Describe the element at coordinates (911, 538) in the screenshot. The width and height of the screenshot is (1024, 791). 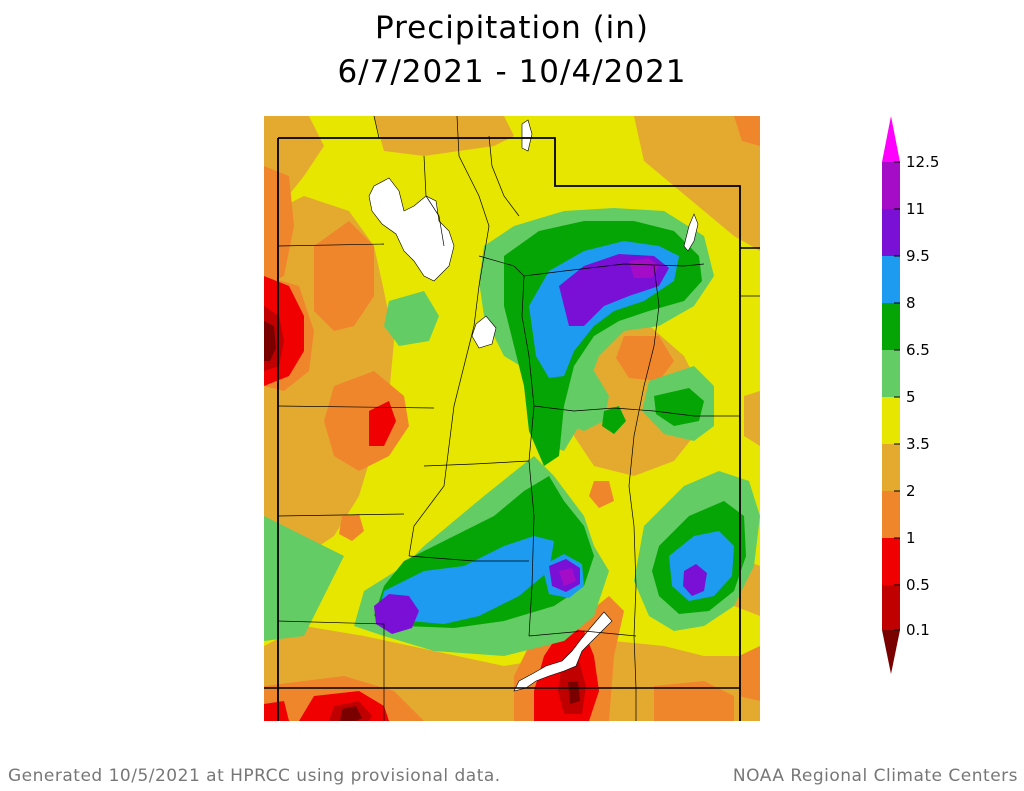
I see `legend-tick-1: 1` at that location.